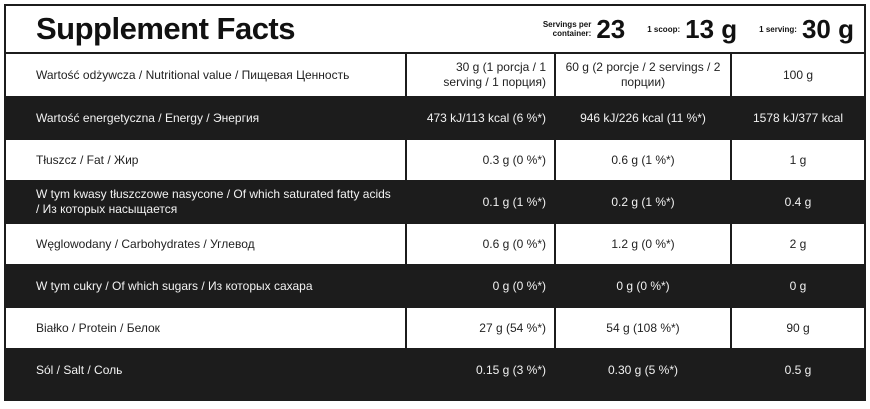 This screenshot has height=409, width=870. What do you see at coordinates (797, 286) in the screenshot?
I see `value-cell: 0 g` at bounding box center [797, 286].